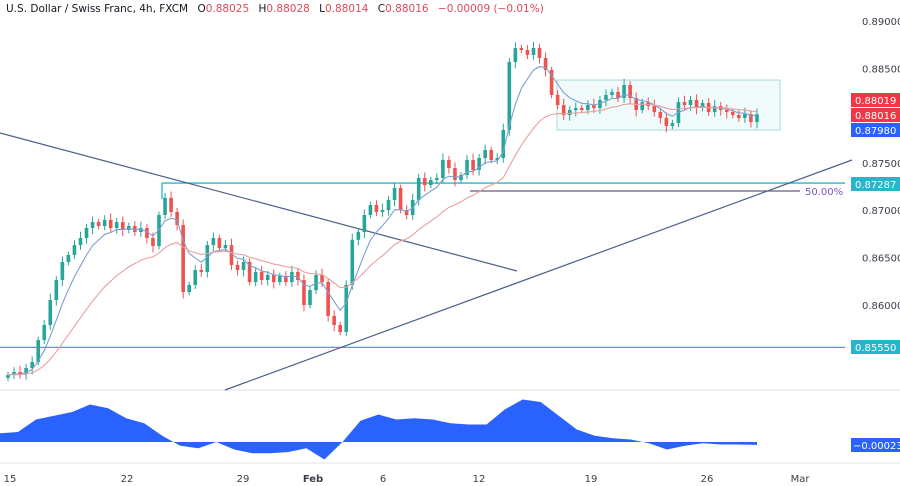  Describe the element at coordinates (383, 479) in the screenshot. I see `time-tick-label: 6` at that location.